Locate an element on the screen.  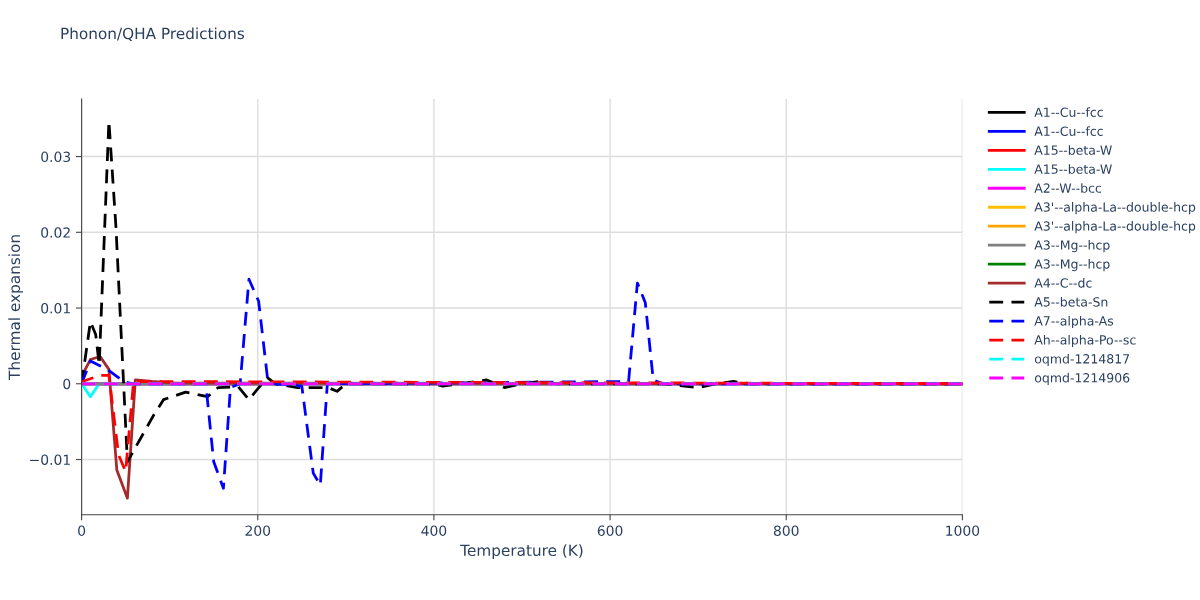
legend-label: oqmd-1214906 is located at coordinates (1082, 378).